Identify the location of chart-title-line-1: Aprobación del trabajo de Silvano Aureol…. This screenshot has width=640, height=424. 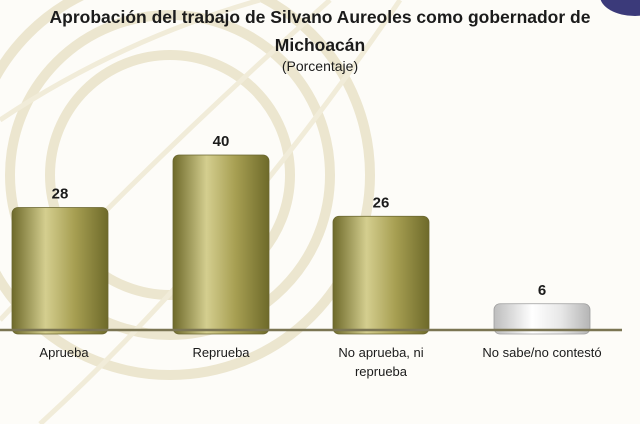
(320, 17).